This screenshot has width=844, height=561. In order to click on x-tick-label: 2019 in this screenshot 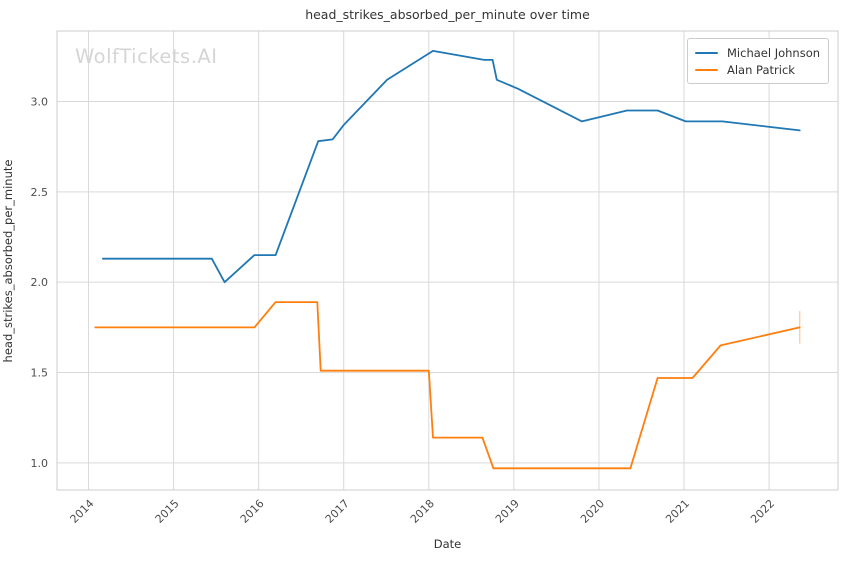, I will do `click(507, 511)`.